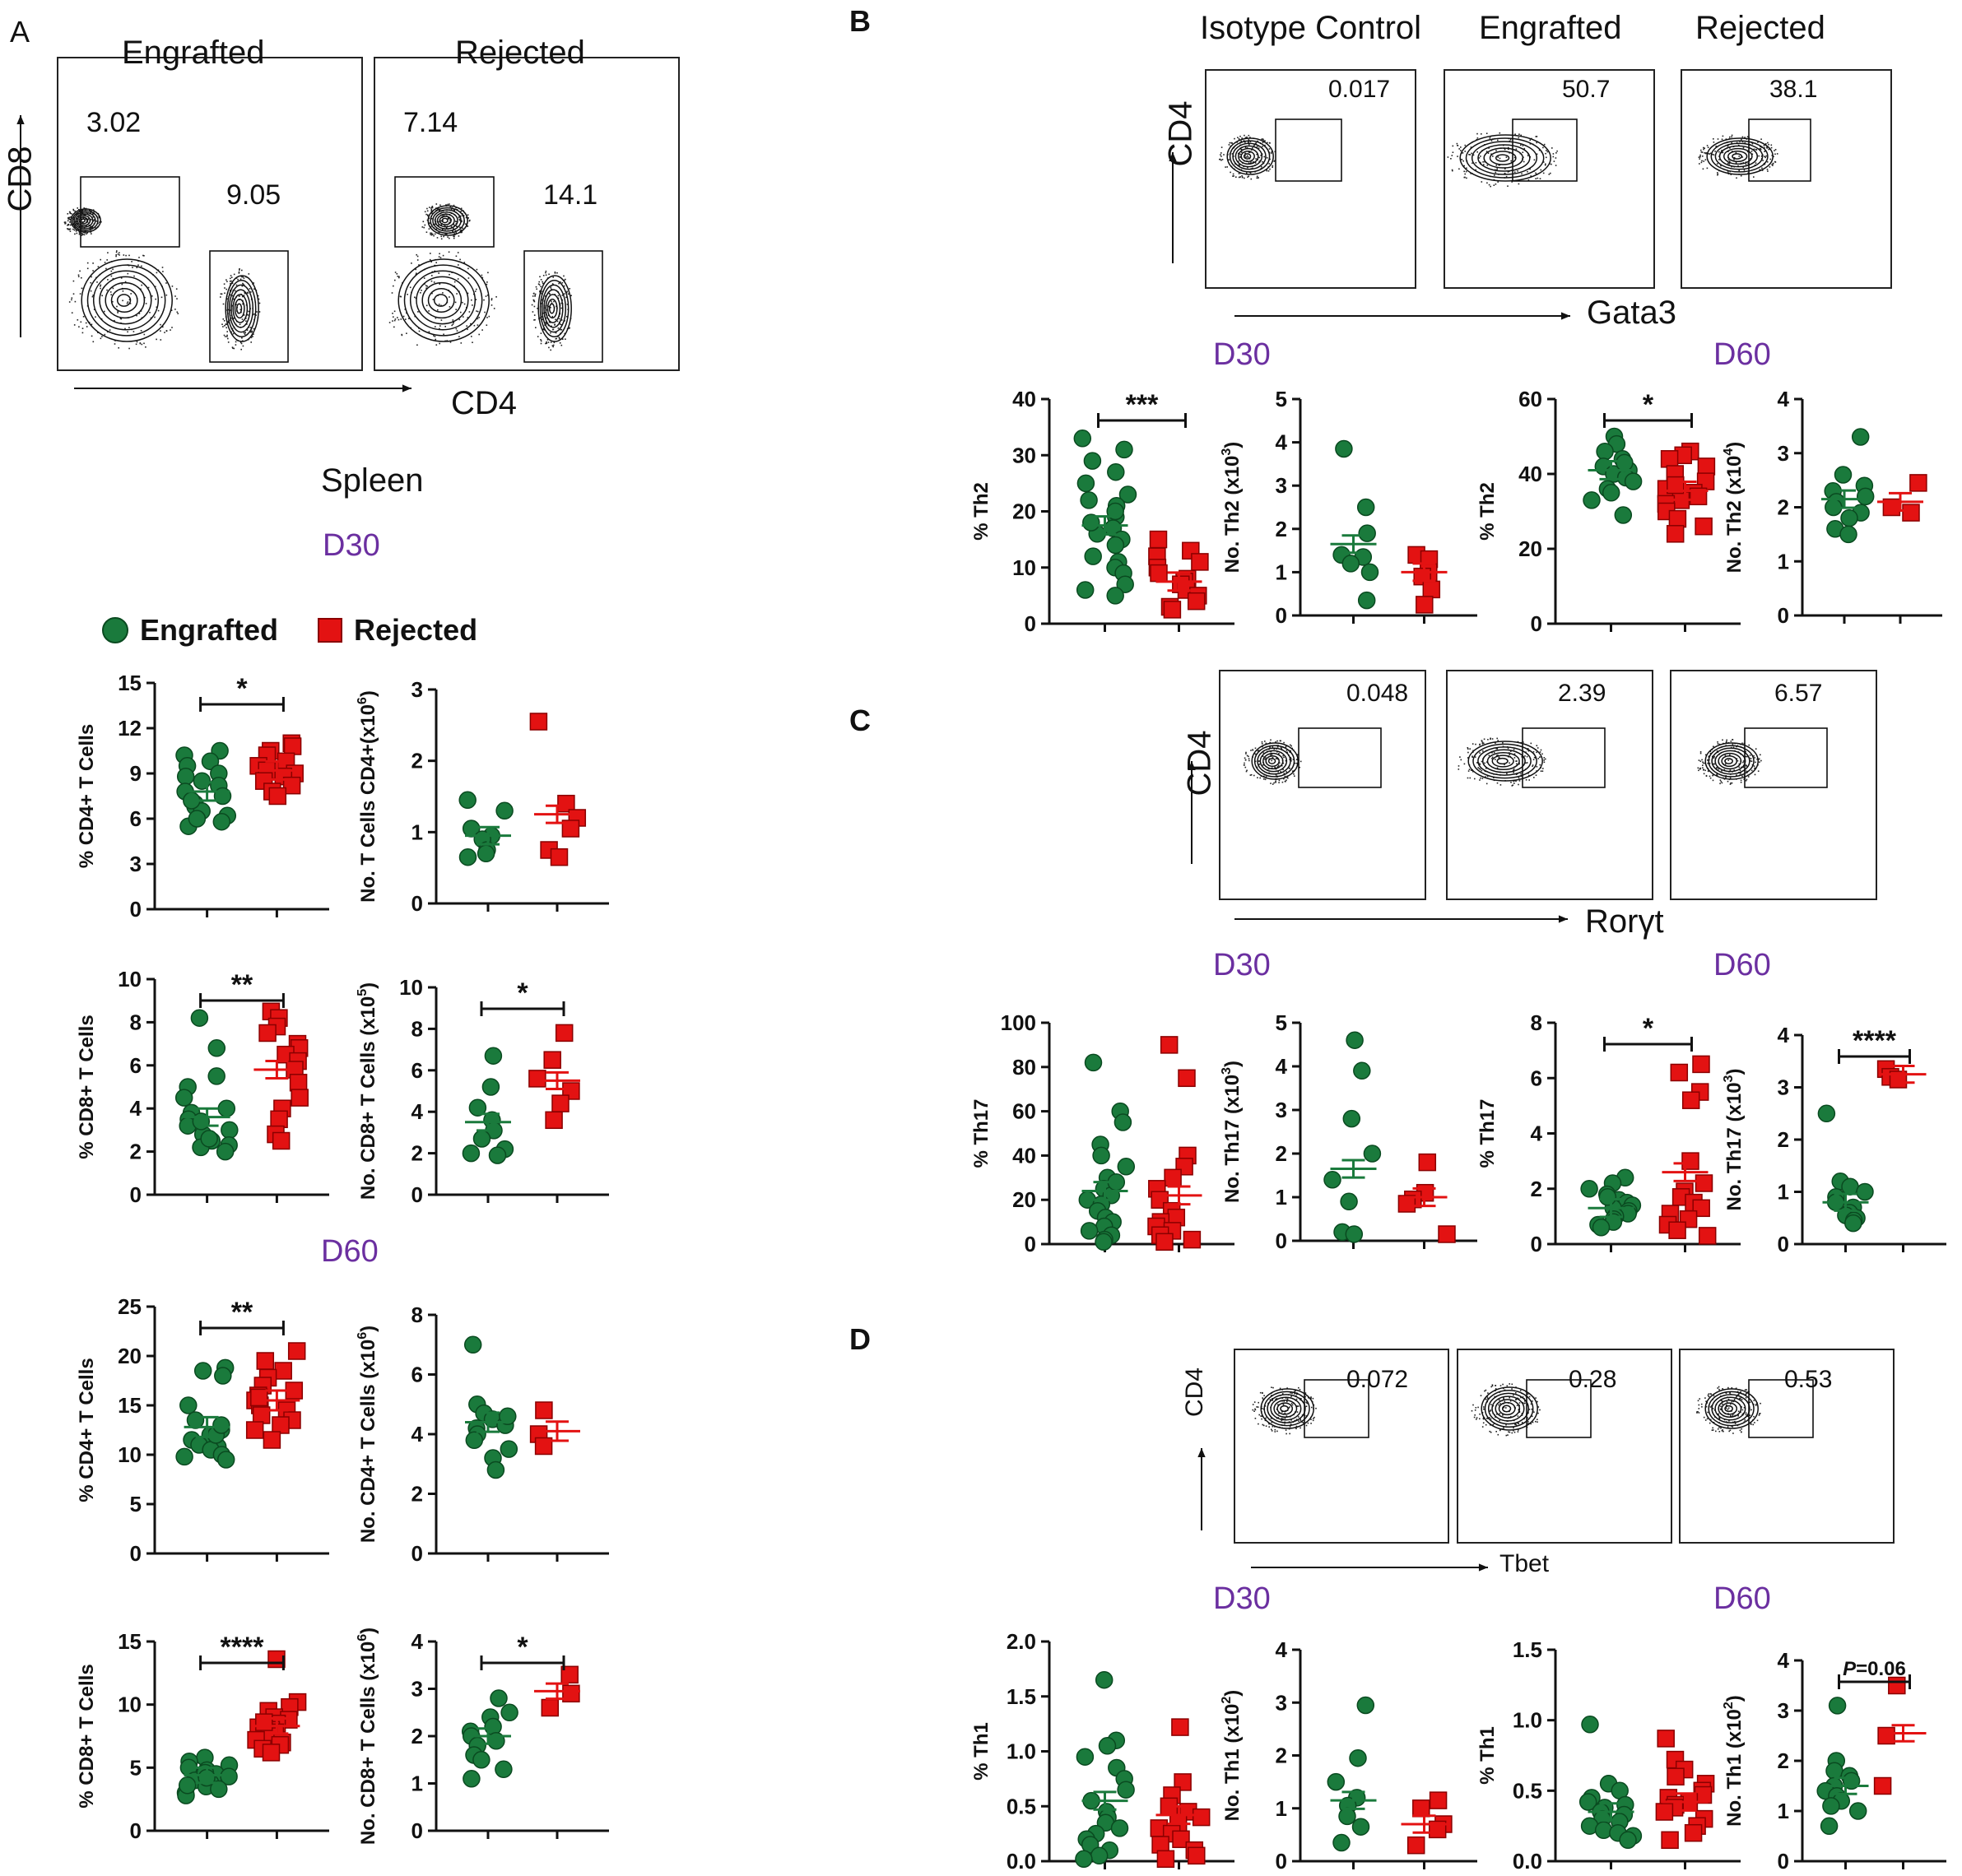  What do you see at coordinates (1537, 1133) in the screenshot?
I see `chart-y-tick-label: 4` at bounding box center [1537, 1133].